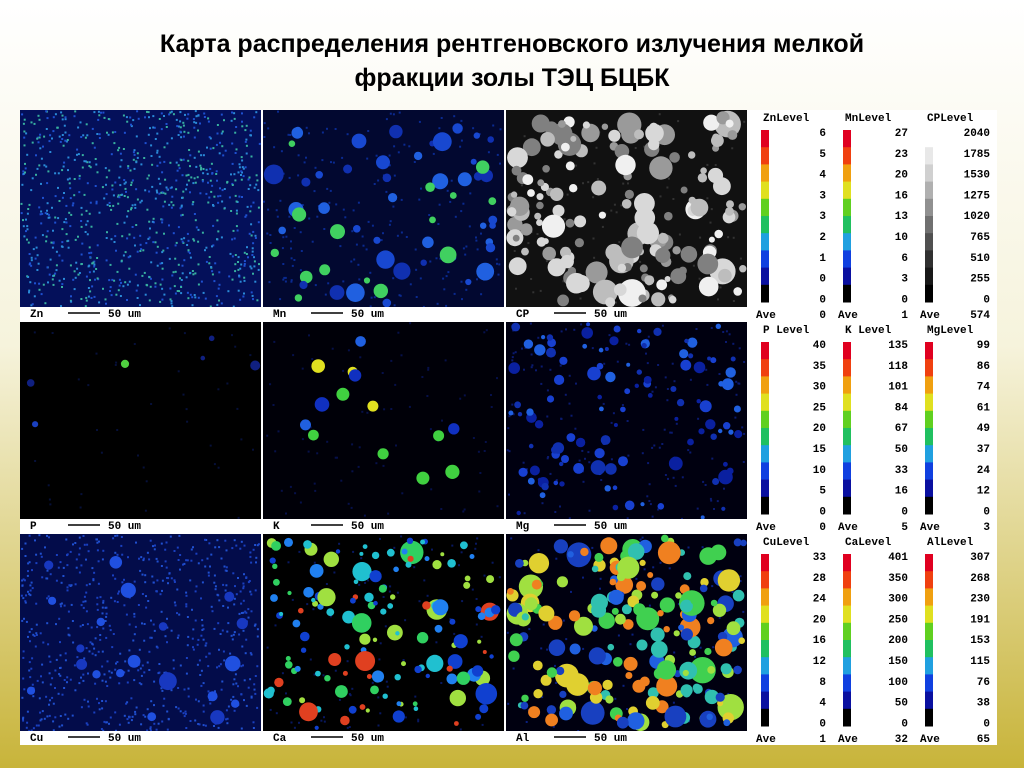 This screenshot has height=768, width=1024. What do you see at coordinates (904, 528) in the screenshot?
I see `ave-value: 5` at bounding box center [904, 528].